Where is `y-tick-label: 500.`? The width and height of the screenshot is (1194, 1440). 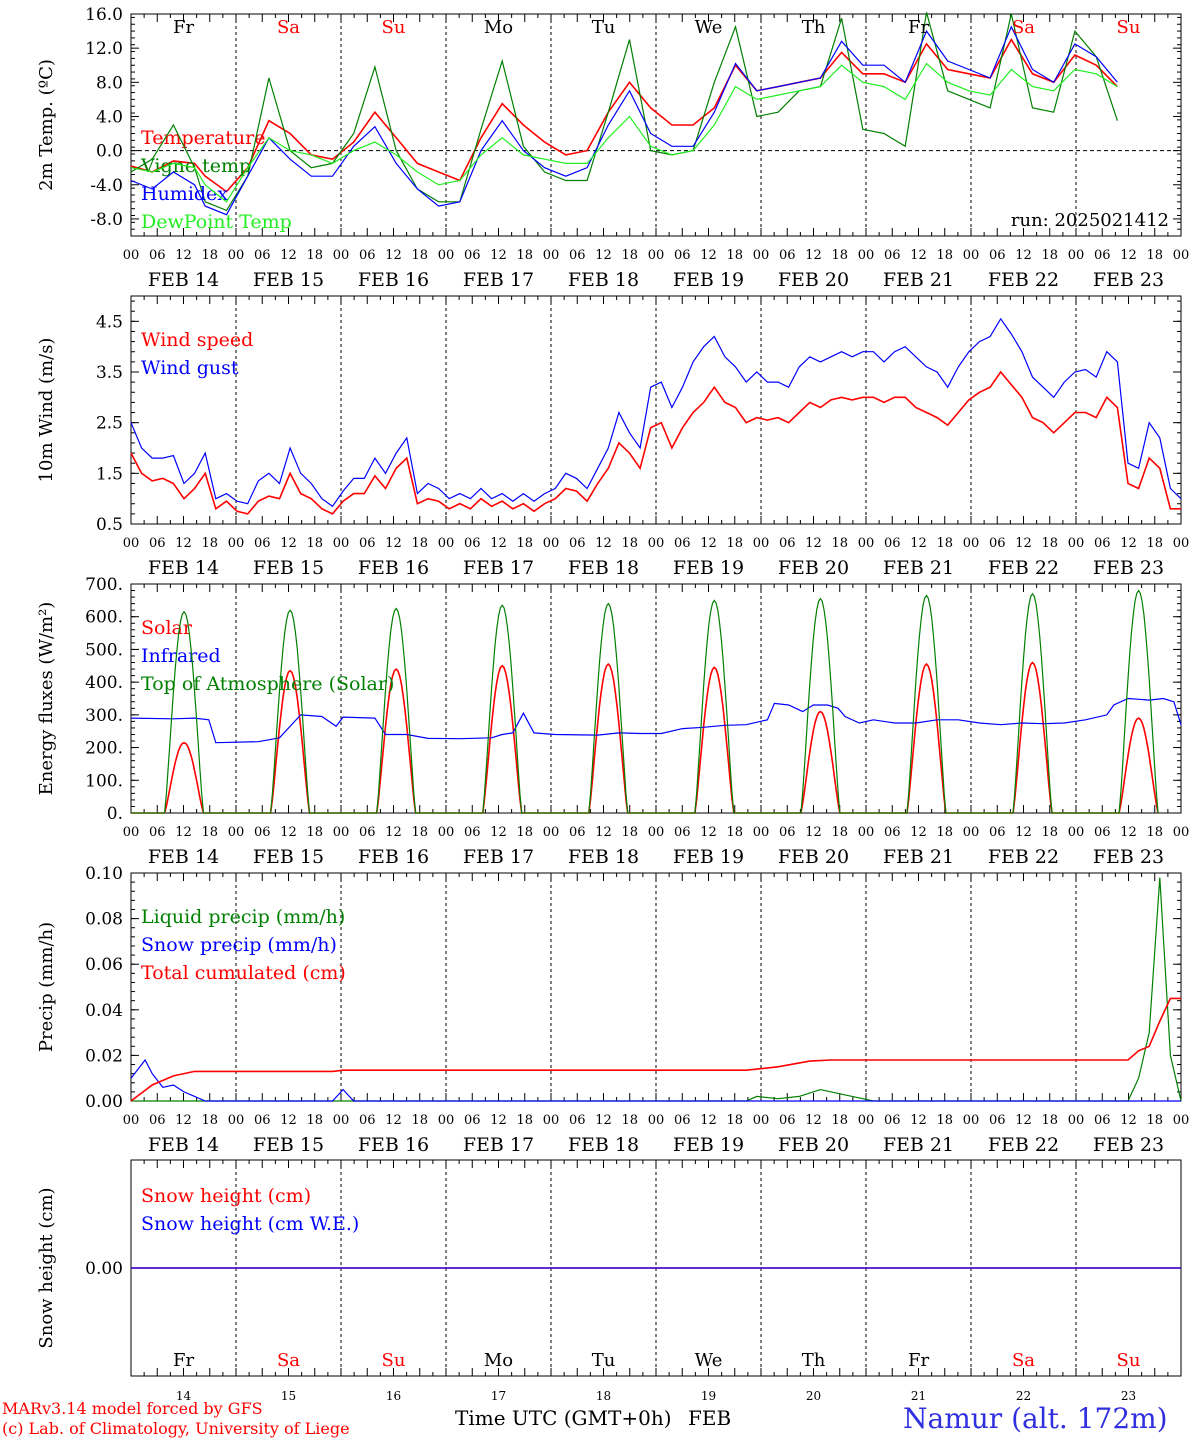 y-tick-label: 500. is located at coordinates (104, 650).